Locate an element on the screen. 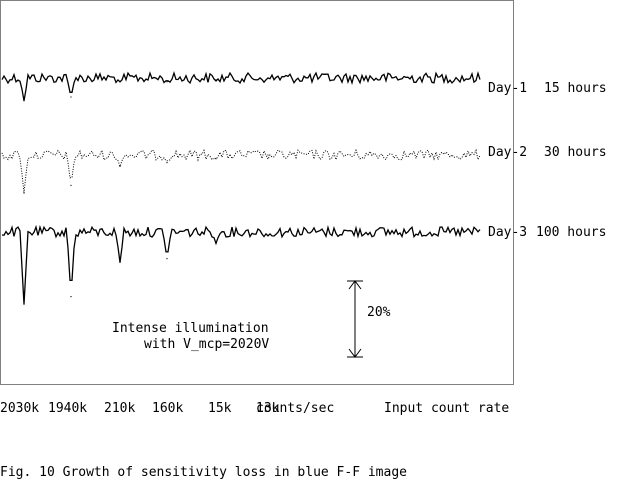  x-tick-label: 1940k is located at coordinates (67, 408).